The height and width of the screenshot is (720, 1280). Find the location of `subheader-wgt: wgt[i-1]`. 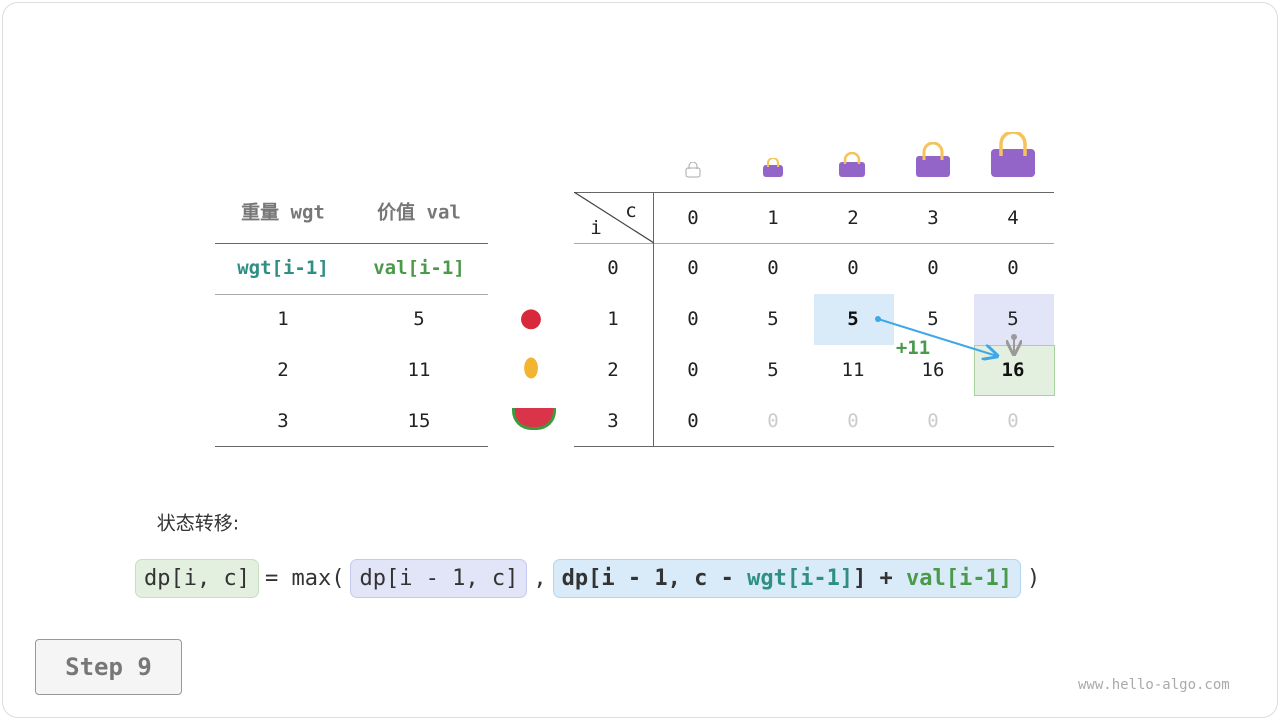

subheader-wgt: wgt[i-1] is located at coordinates (283, 268).